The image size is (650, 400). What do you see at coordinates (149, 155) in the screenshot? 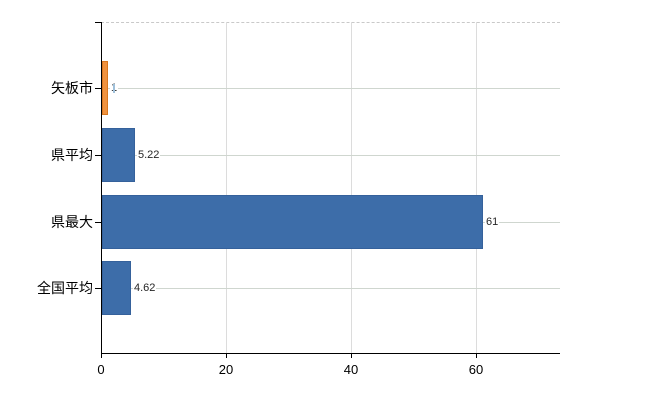
I see `bar-value-label: 5.22` at bounding box center [149, 155].